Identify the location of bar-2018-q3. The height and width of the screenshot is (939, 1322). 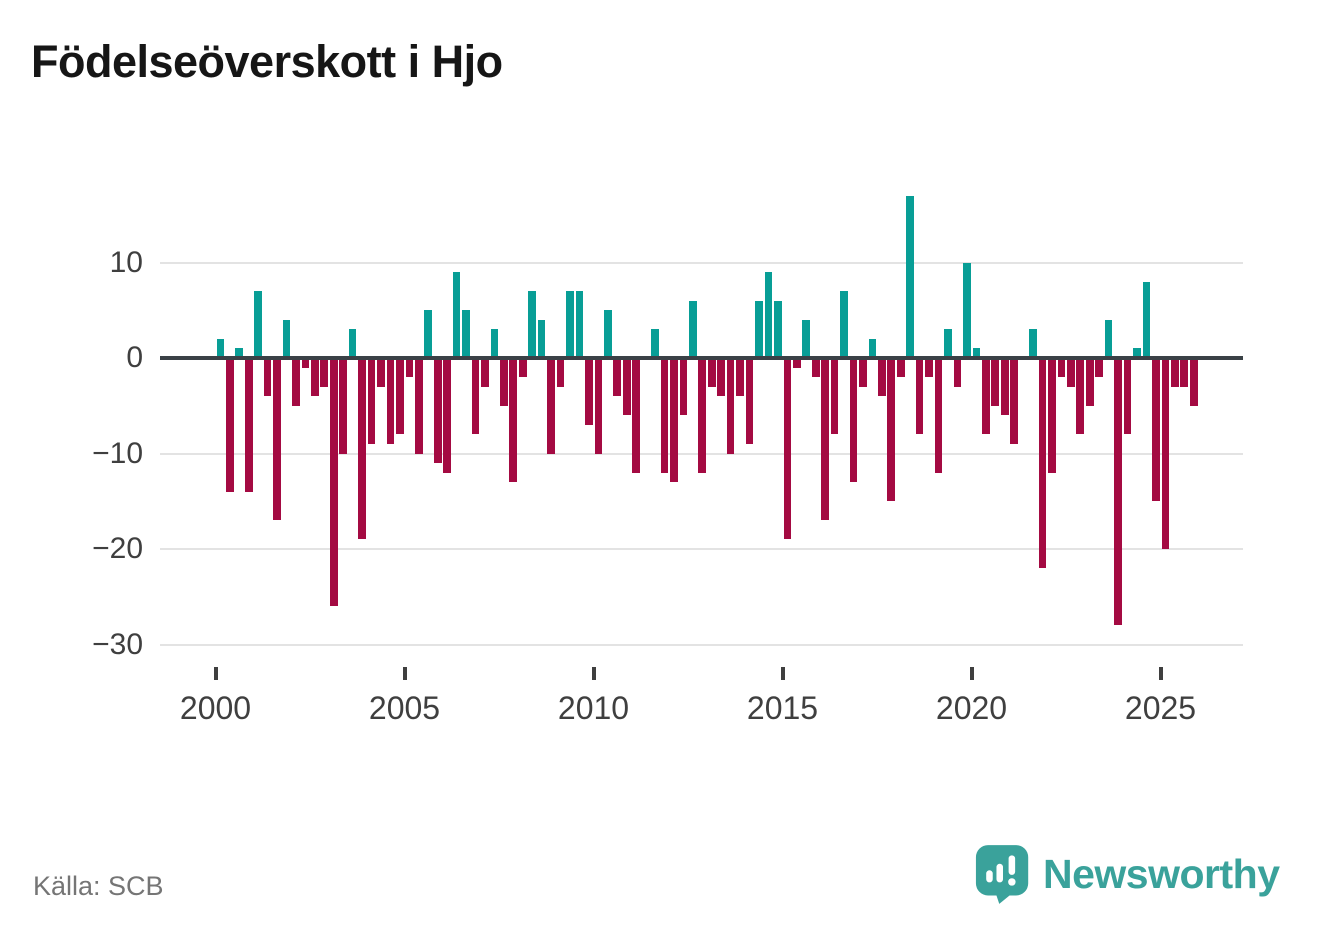
(919, 396).